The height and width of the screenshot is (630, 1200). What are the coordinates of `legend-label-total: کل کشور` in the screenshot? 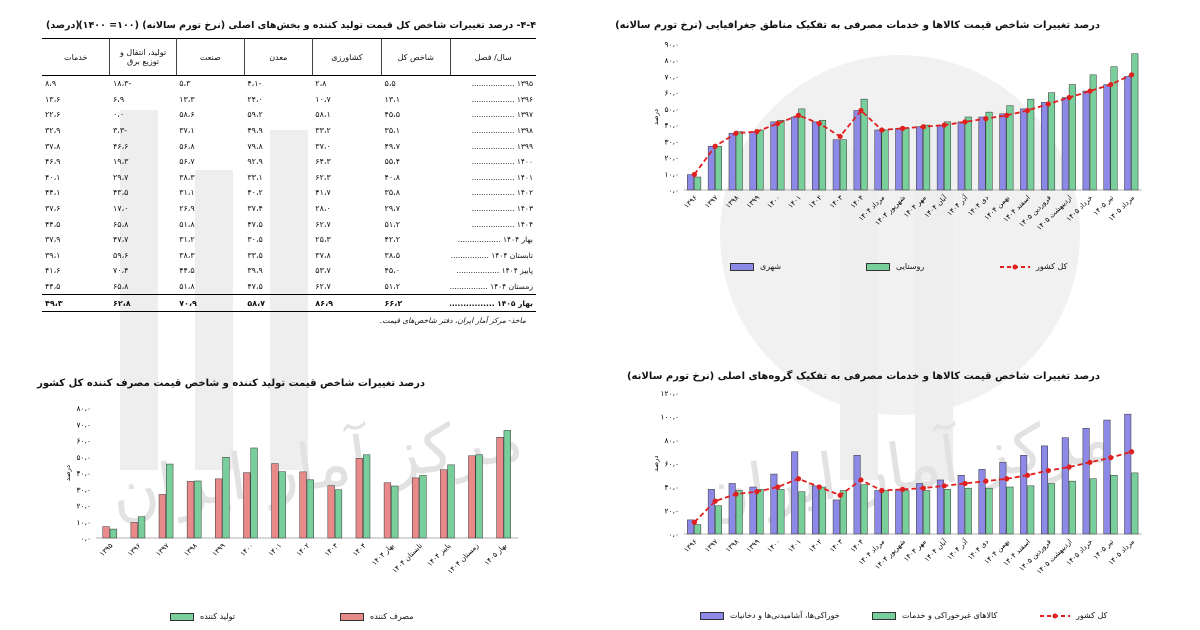 It's located at (1052, 266).